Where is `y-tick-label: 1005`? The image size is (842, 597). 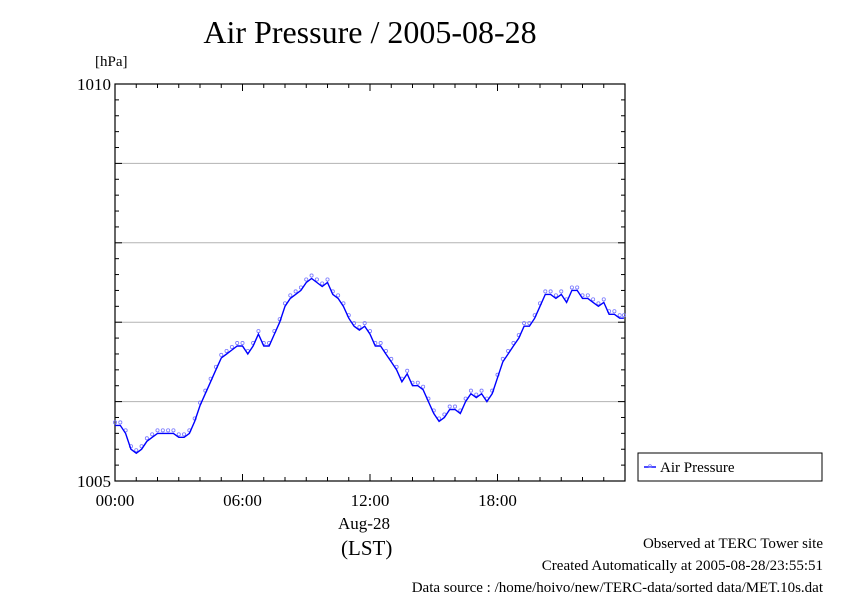
y-tick-label: 1005 is located at coordinates (94, 481).